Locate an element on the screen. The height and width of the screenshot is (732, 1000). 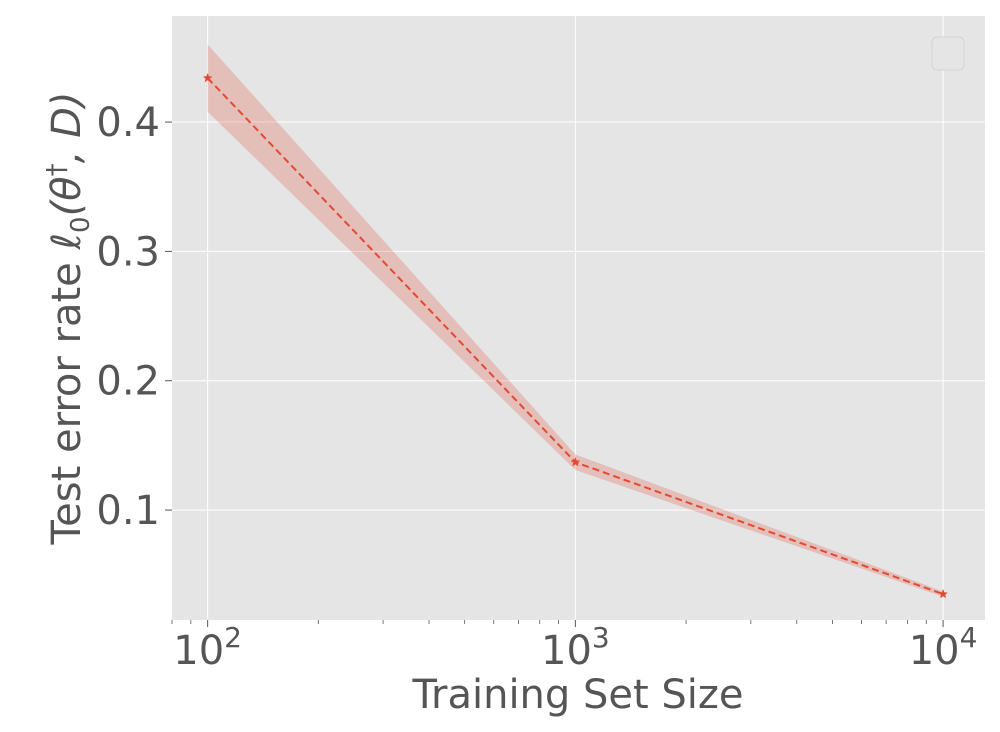
x-tick-label: 10³ is located at coordinates (575, 647).